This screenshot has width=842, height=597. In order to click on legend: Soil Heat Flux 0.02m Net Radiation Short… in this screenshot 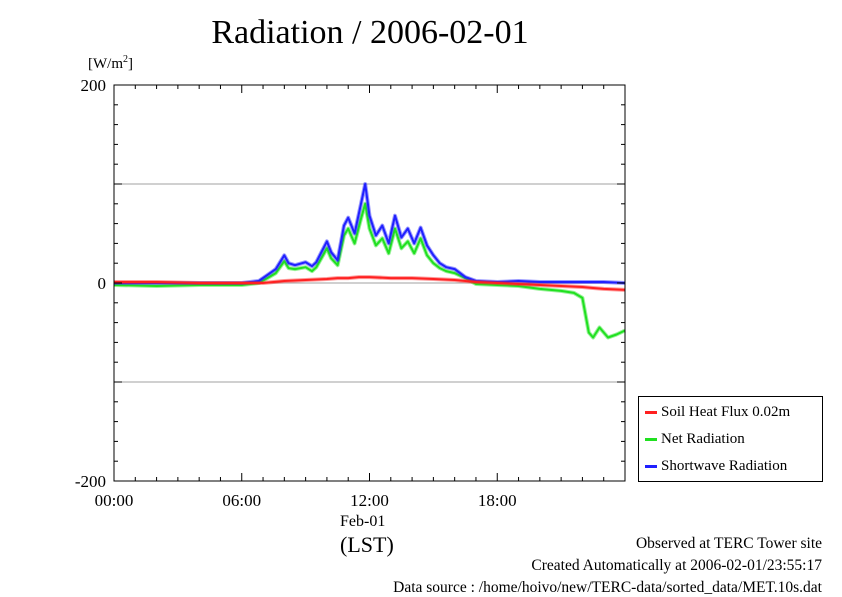, I will do `click(730, 439)`.